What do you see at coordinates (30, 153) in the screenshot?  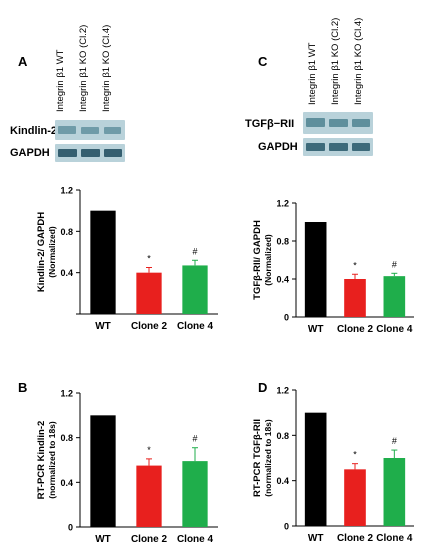 I see `band-label-gapdh-a: GAPDH` at bounding box center [30, 153].